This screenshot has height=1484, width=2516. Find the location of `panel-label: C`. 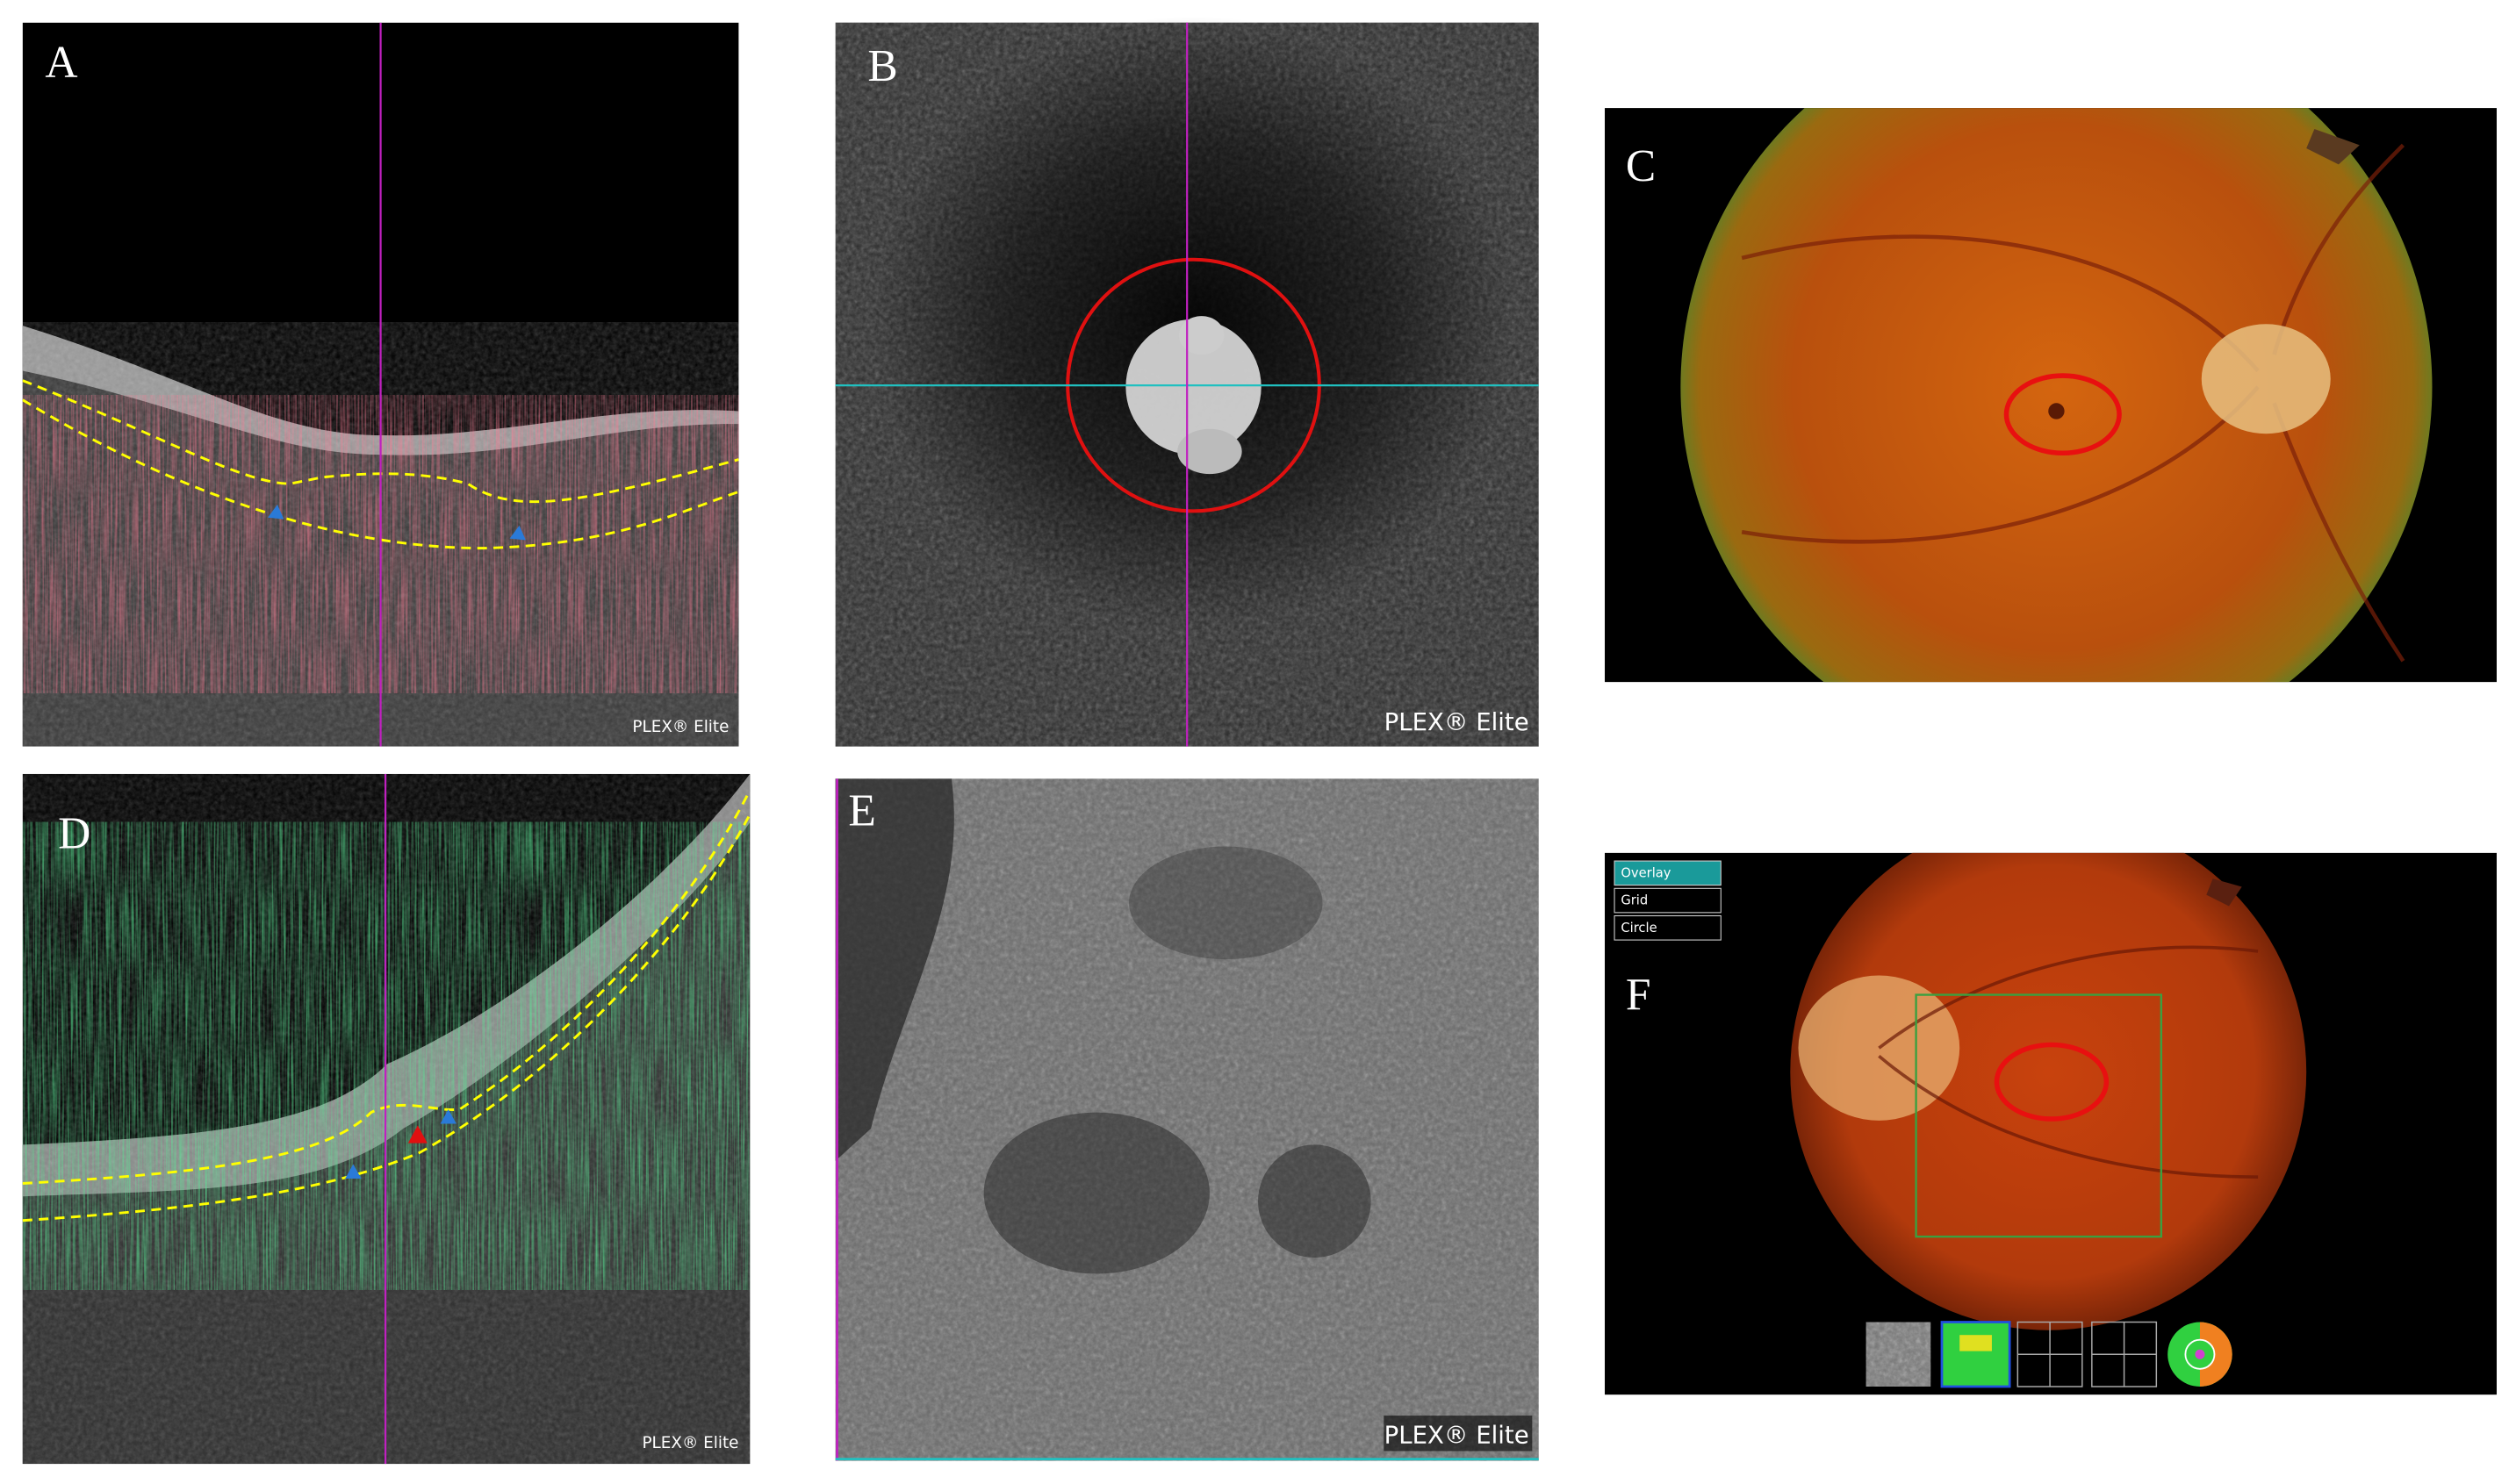

panel-label: C is located at coordinates (1641, 166).